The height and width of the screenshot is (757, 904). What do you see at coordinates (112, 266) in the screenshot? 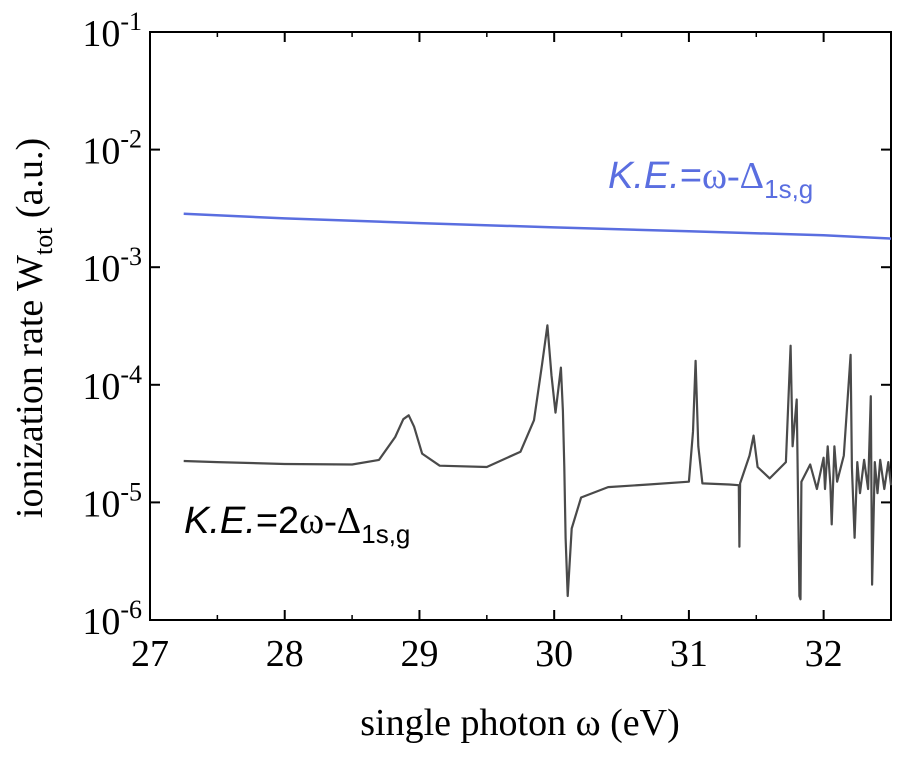
I see `y-tick-label: 10⁻³` at bounding box center [112, 266].